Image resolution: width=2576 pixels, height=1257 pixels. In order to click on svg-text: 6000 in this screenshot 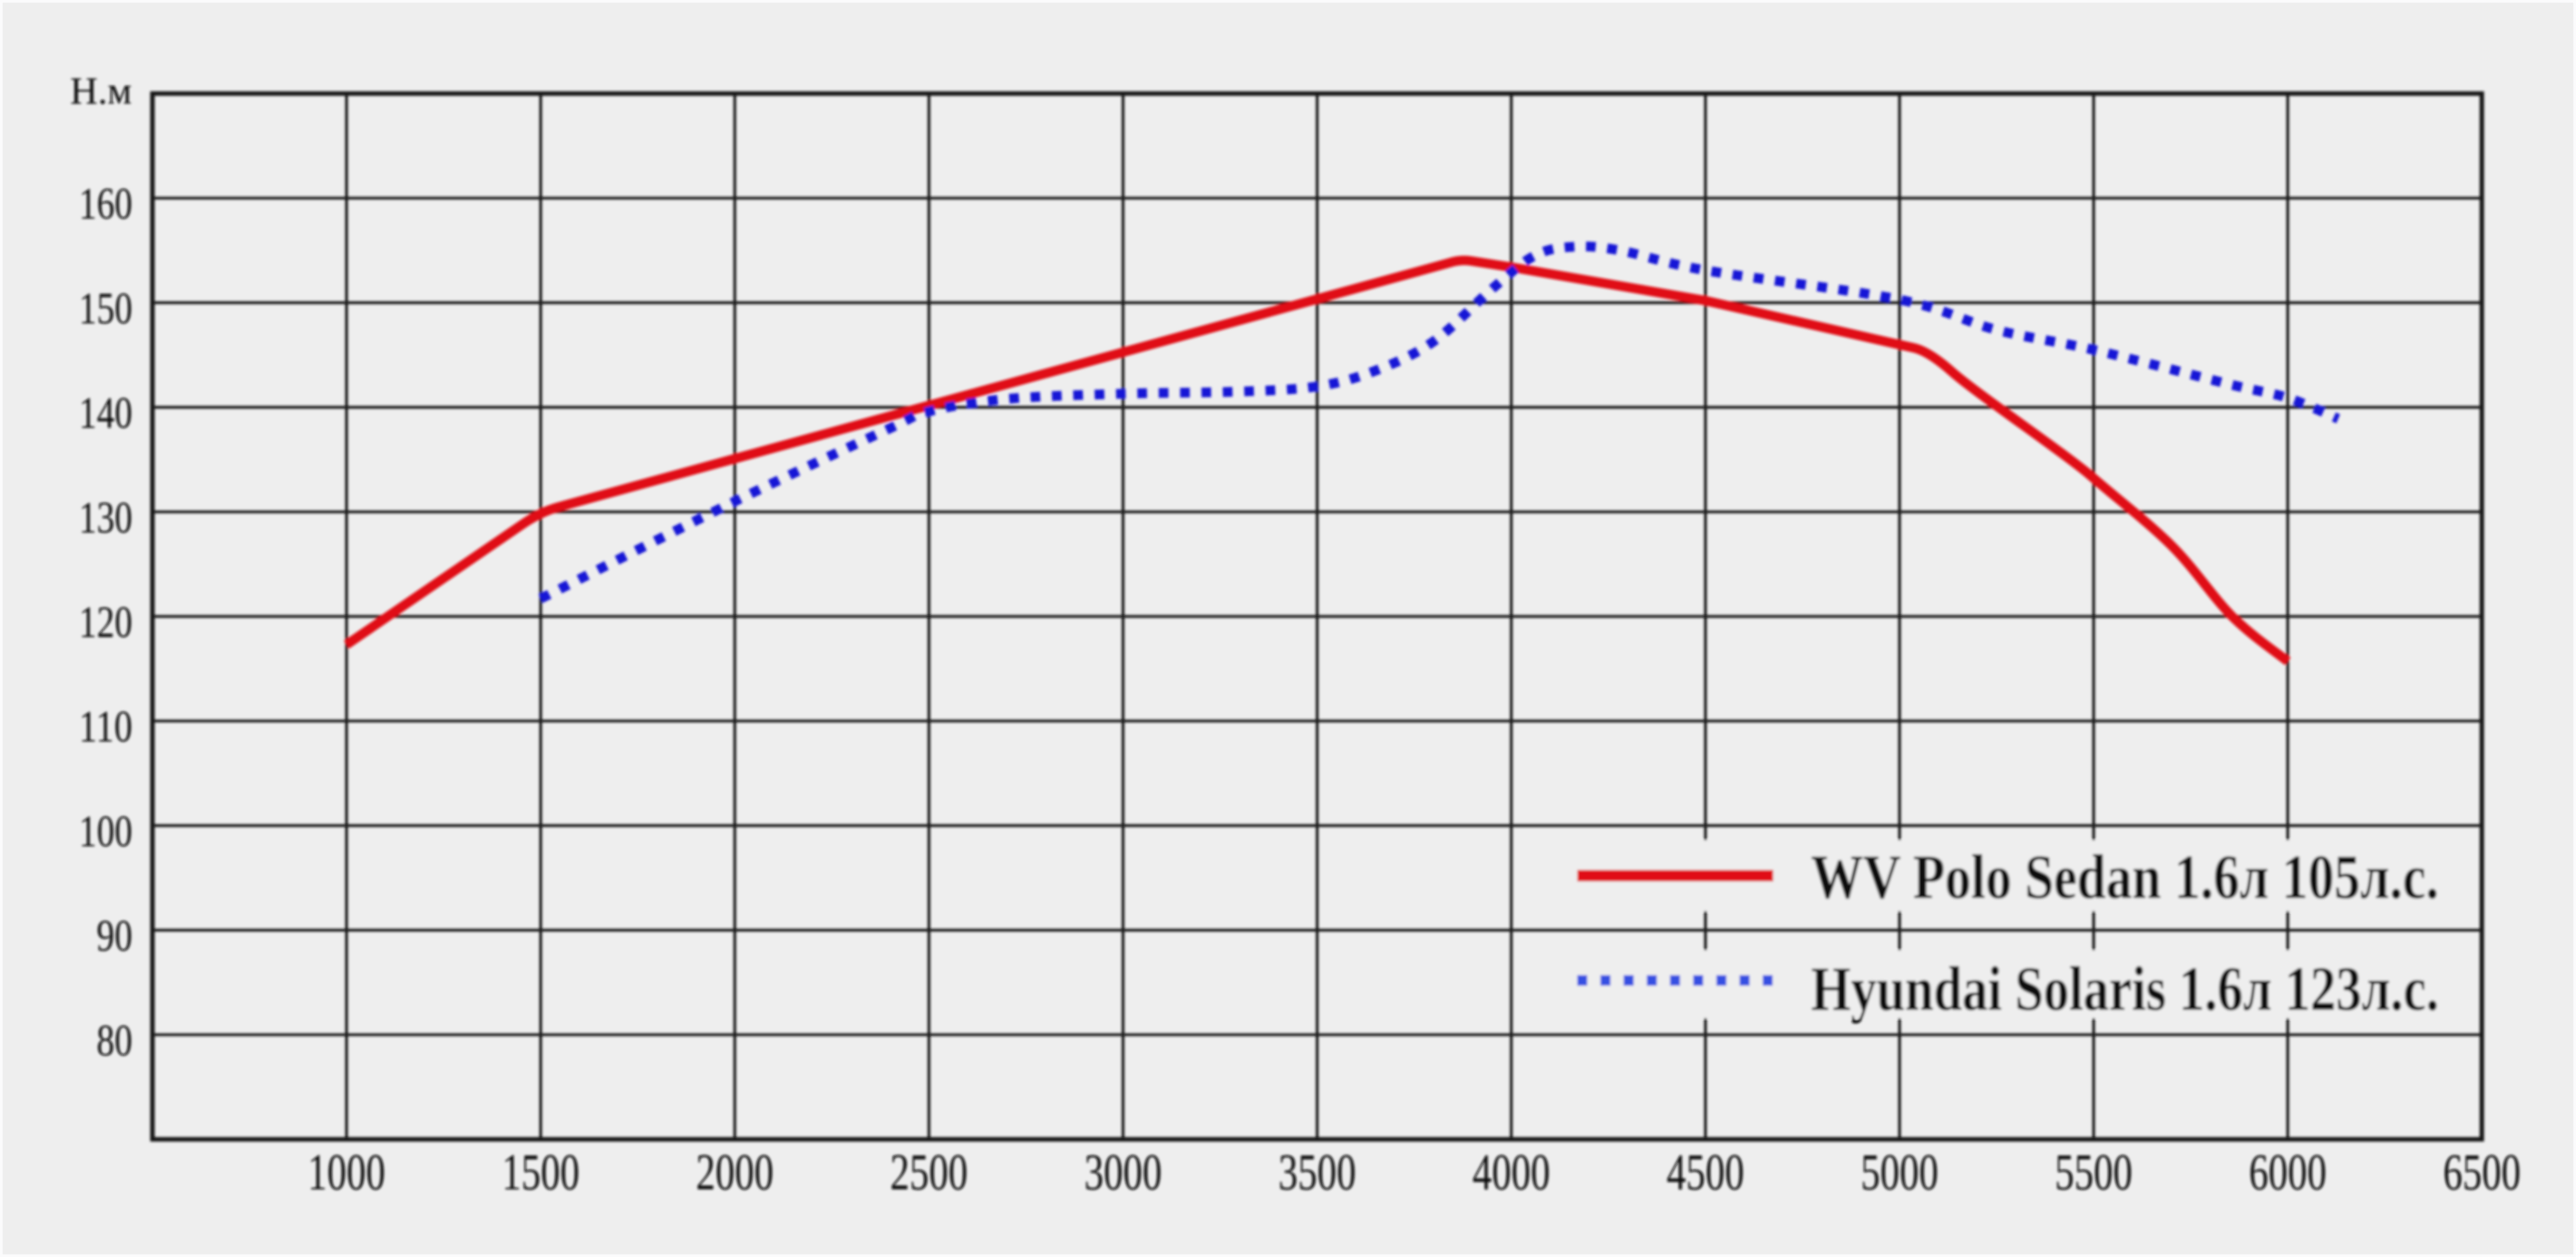, I will do `click(2287, 1172)`.